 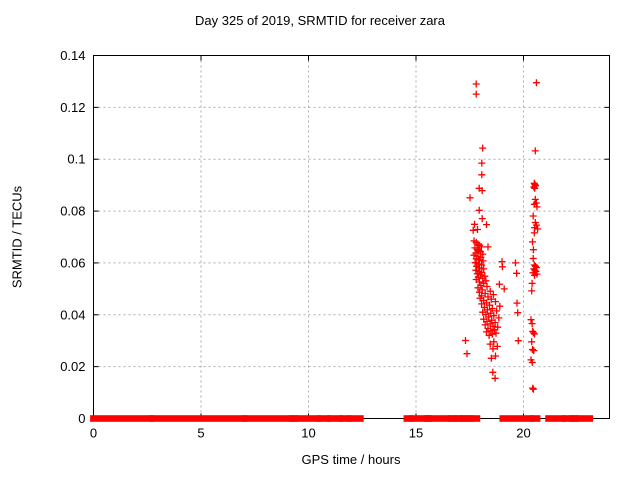 What do you see at coordinates (72, 262) in the screenshot?
I see `y-tick-label: 0.06` at bounding box center [72, 262].